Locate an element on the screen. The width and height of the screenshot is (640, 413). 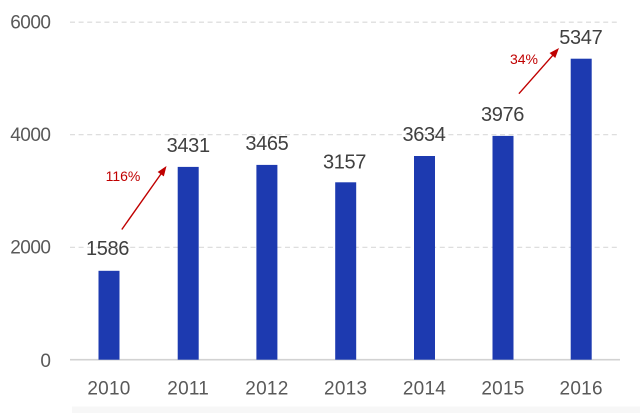
svg-text: 116% is located at coordinates (123, 176).